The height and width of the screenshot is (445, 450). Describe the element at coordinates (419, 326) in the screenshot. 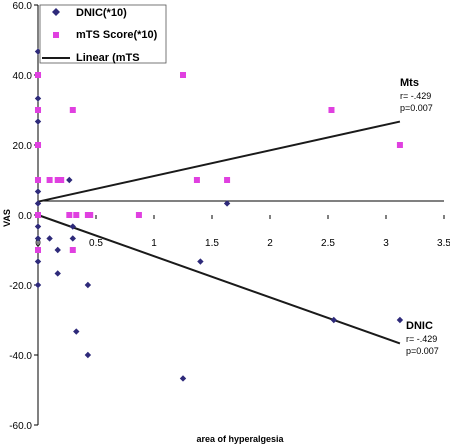

I see `dnic-annotation-title: DNIC` at that location.